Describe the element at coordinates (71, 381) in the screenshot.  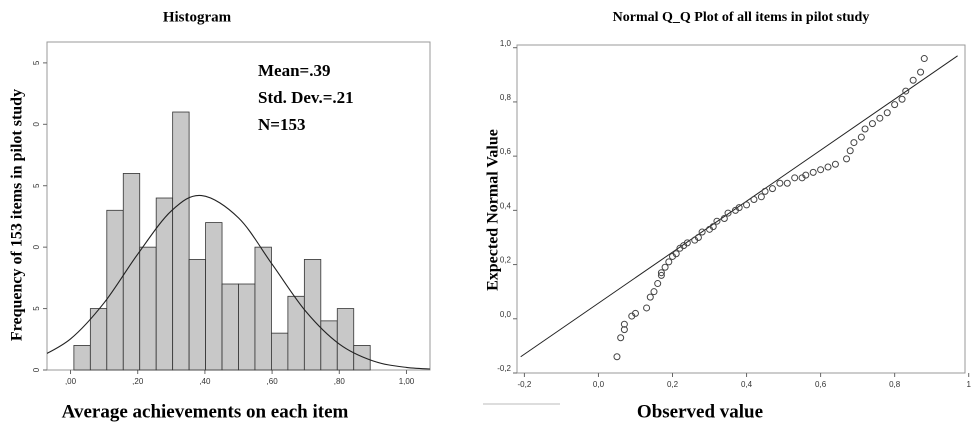
I see `x-tick-label: ,00` at that location.